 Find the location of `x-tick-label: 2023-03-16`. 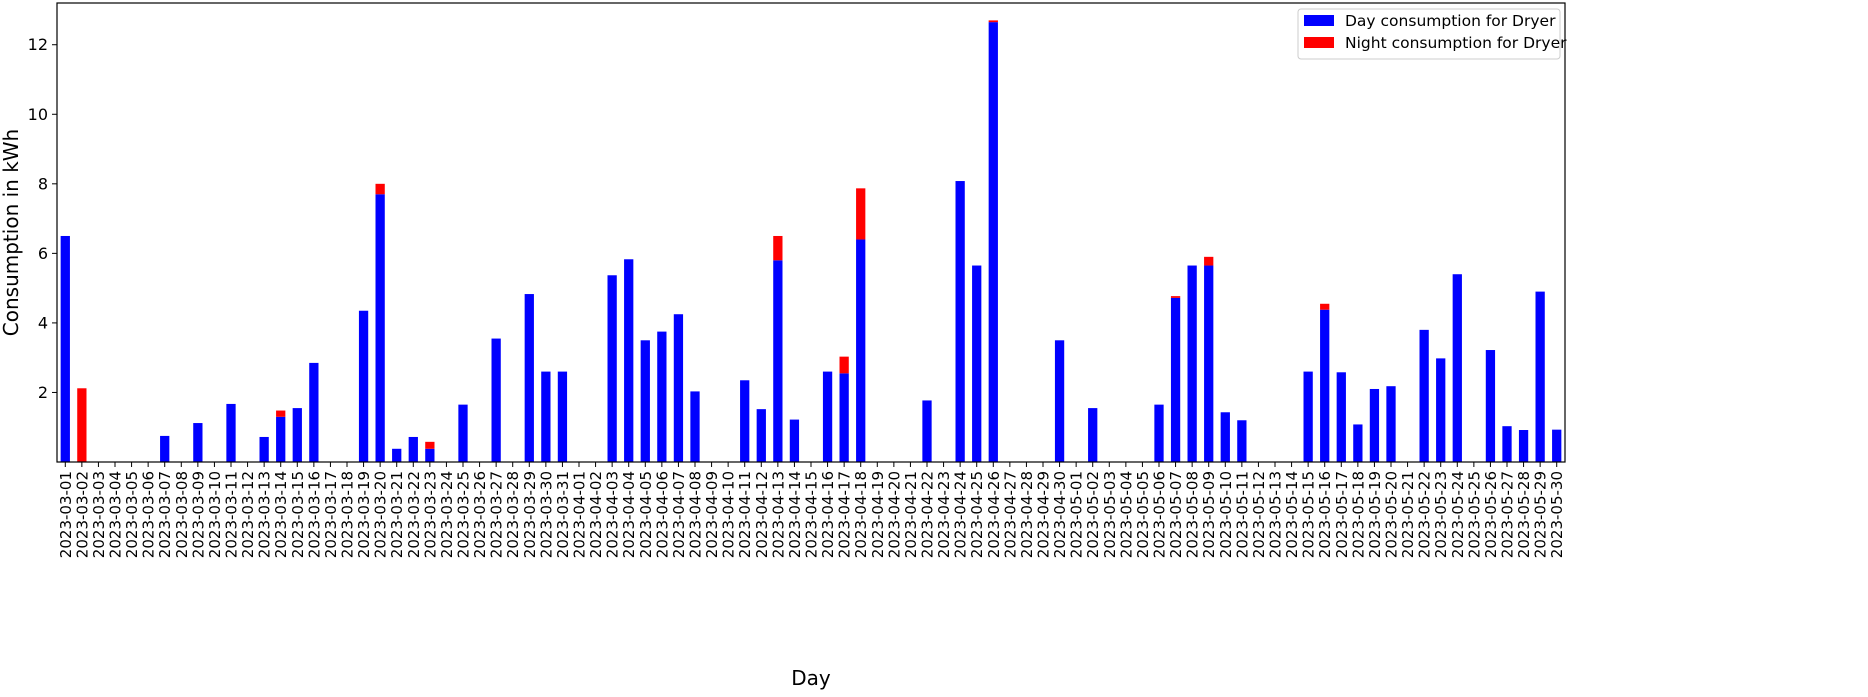

x-tick-label: 2023-03-16 is located at coordinates (314, 514).